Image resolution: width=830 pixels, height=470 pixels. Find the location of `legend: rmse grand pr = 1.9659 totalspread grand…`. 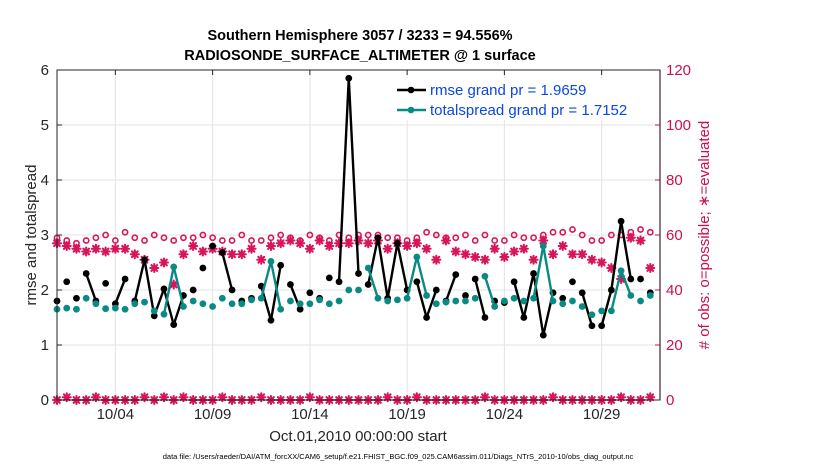

legend: rmse grand pr = 1.9659 totalspread grand… is located at coordinates (523, 99).